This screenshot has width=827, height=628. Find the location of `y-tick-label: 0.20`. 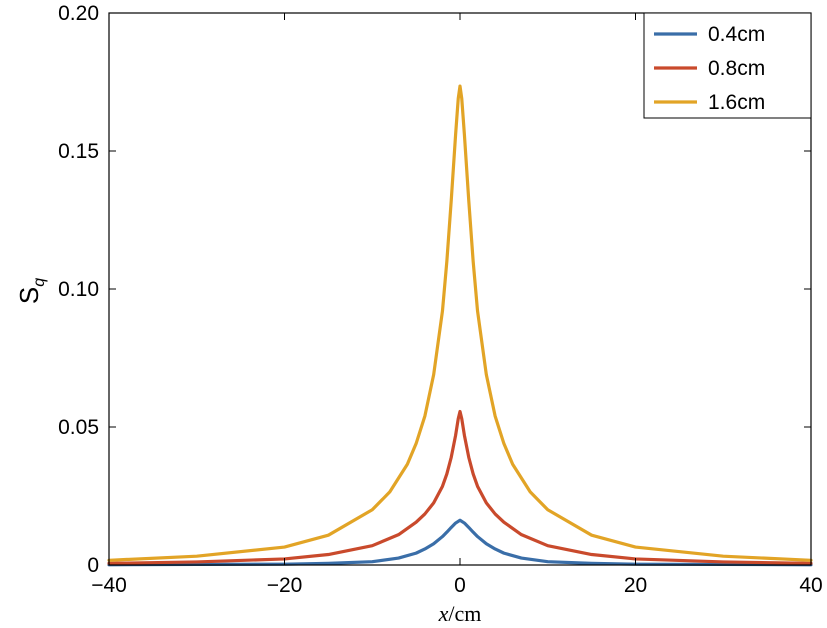

y-tick-label: 0.20 is located at coordinates (78, 13).